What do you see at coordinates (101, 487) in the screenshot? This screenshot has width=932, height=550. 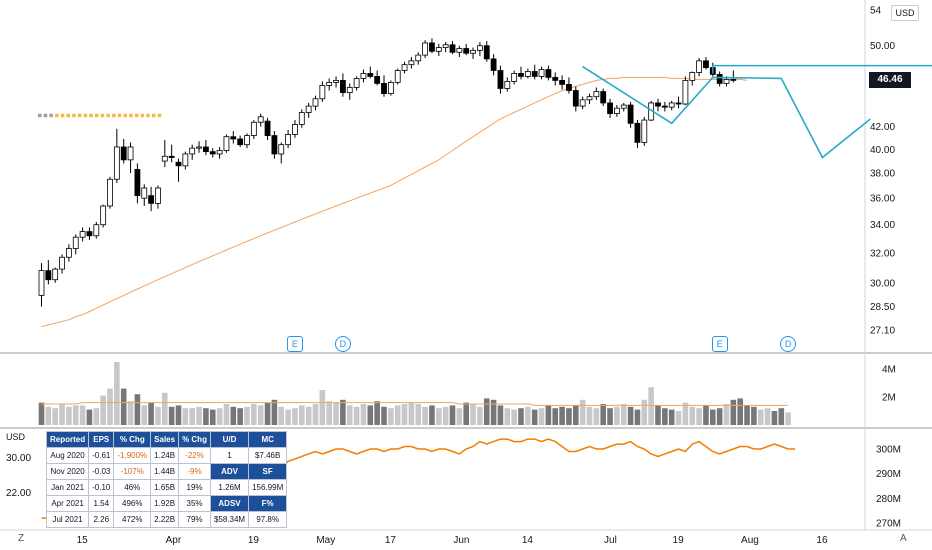 I see `cell-eps: -0.10` at bounding box center [101, 487].